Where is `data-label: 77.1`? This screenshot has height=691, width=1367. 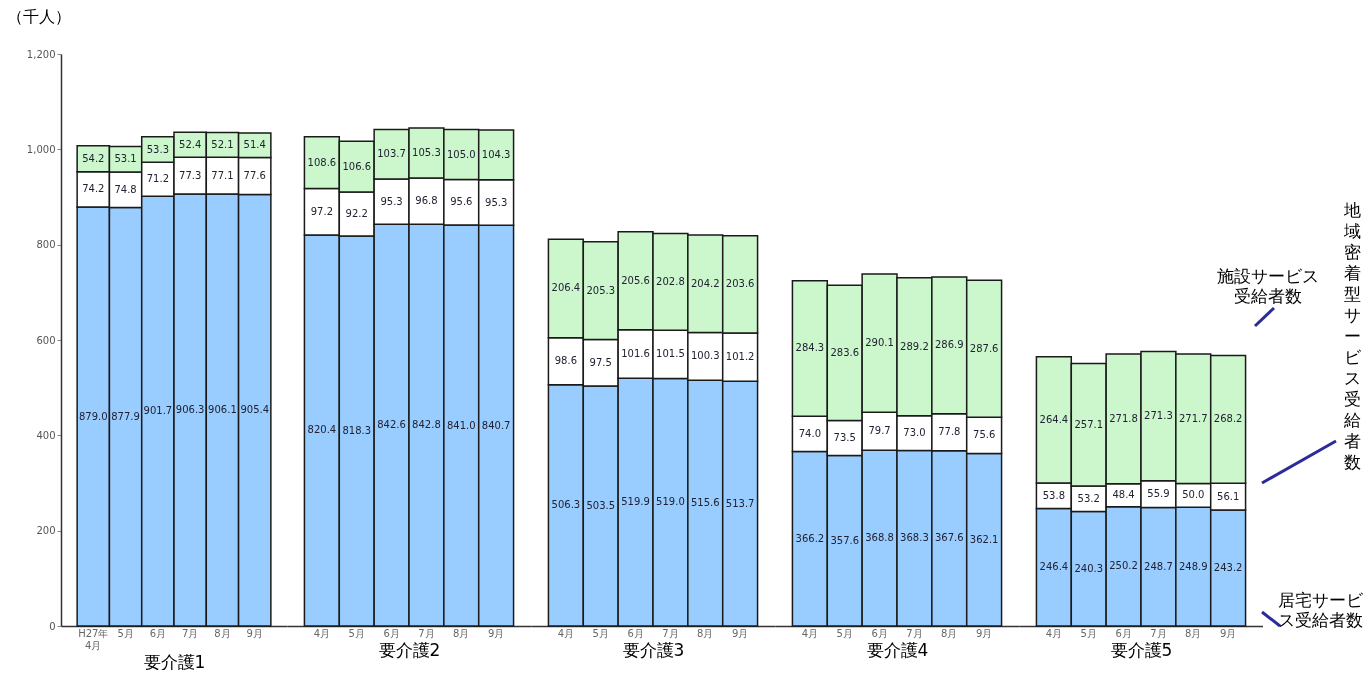
data-label: 77.1 is located at coordinates (222, 175).